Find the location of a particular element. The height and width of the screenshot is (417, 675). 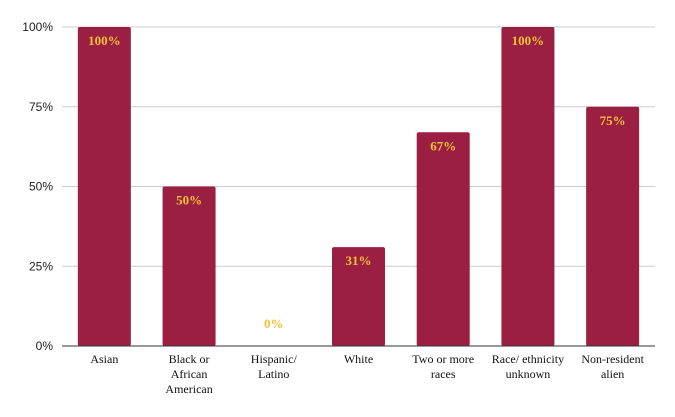

x-tick-label-line: Black or is located at coordinates (189, 359).